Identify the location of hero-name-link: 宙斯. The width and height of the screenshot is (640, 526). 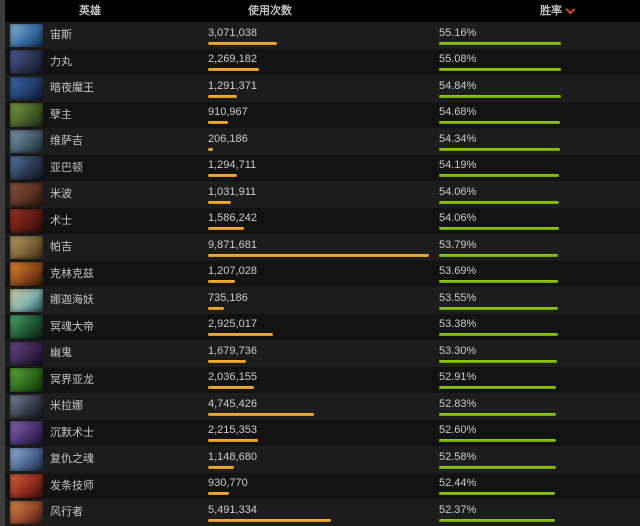
(61, 35).